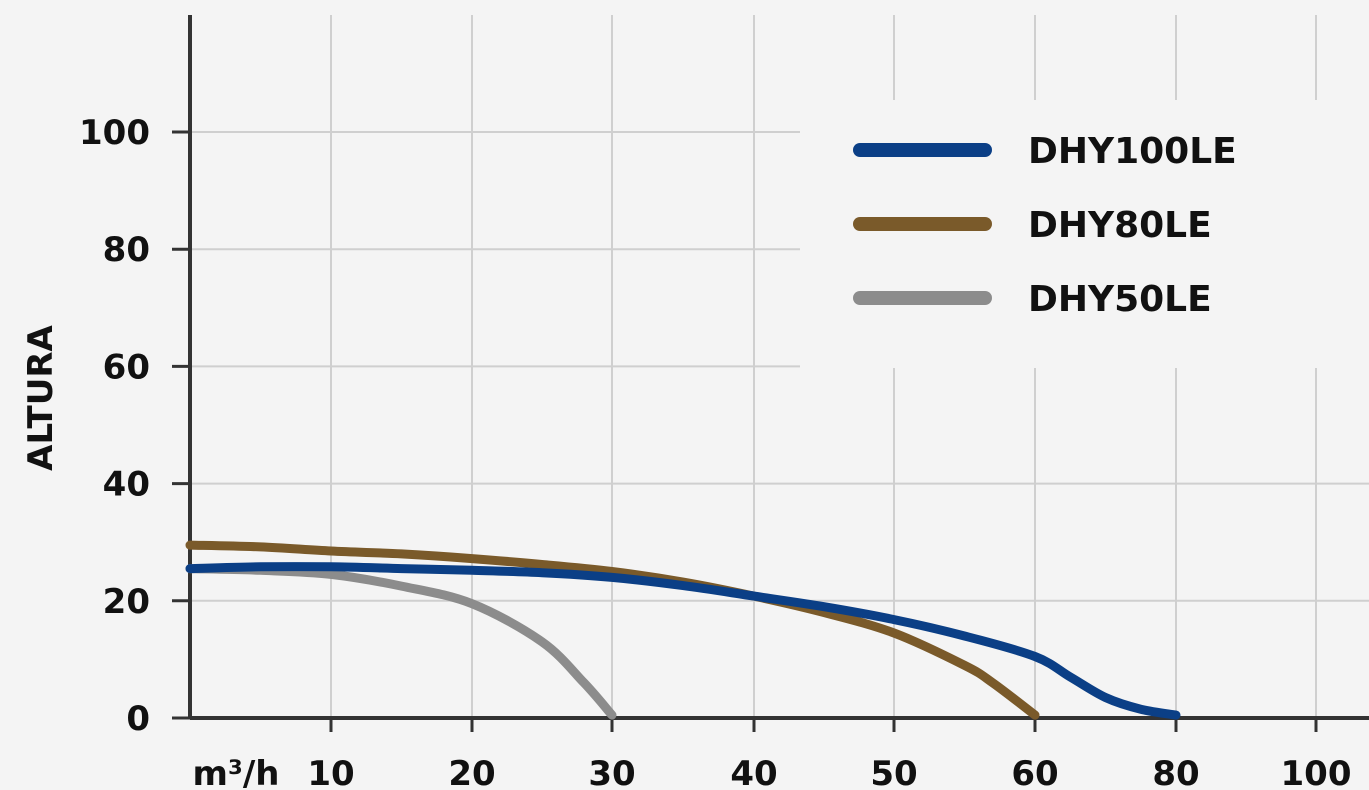 The height and width of the screenshot is (790, 1369). What do you see at coordinates (126, 602) in the screenshot?
I see `y-tick-label: 20` at bounding box center [126, 602].